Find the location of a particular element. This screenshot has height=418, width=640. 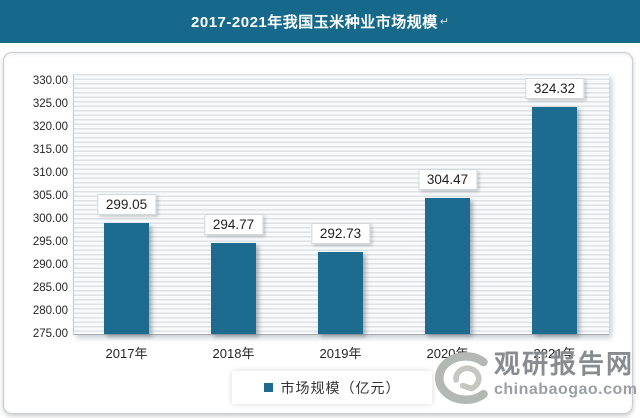

watermark-site-name: 观研报告网 is located at coordinates (564, 364).